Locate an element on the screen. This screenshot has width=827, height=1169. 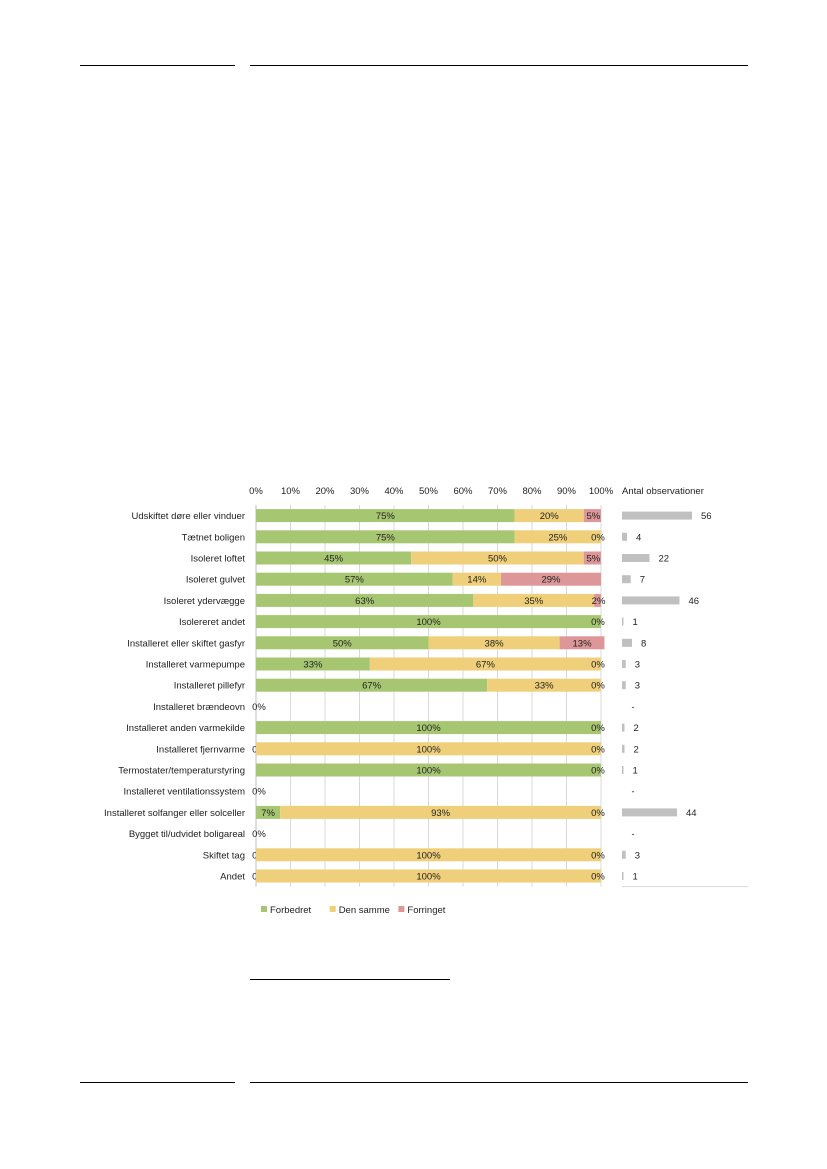
data-label: 29% is located at coordinates (551, 580).